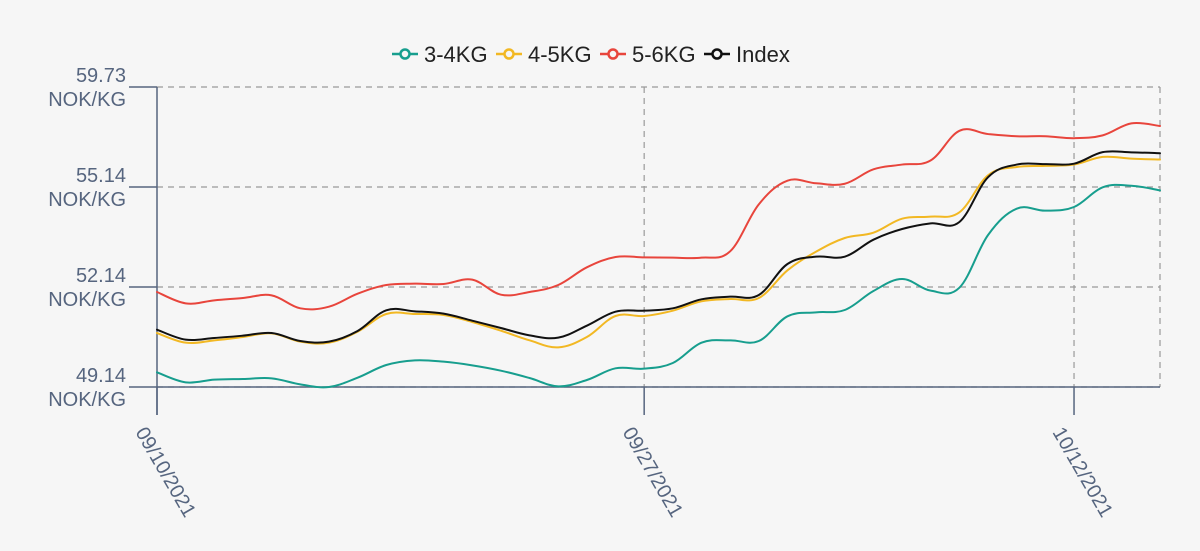 Image resolution: width=1200 pixels, height=551 pixels. Describe the element at coordinates (101, 176) in the screenshot. I see `y-tick-label: 55.14` at that location.